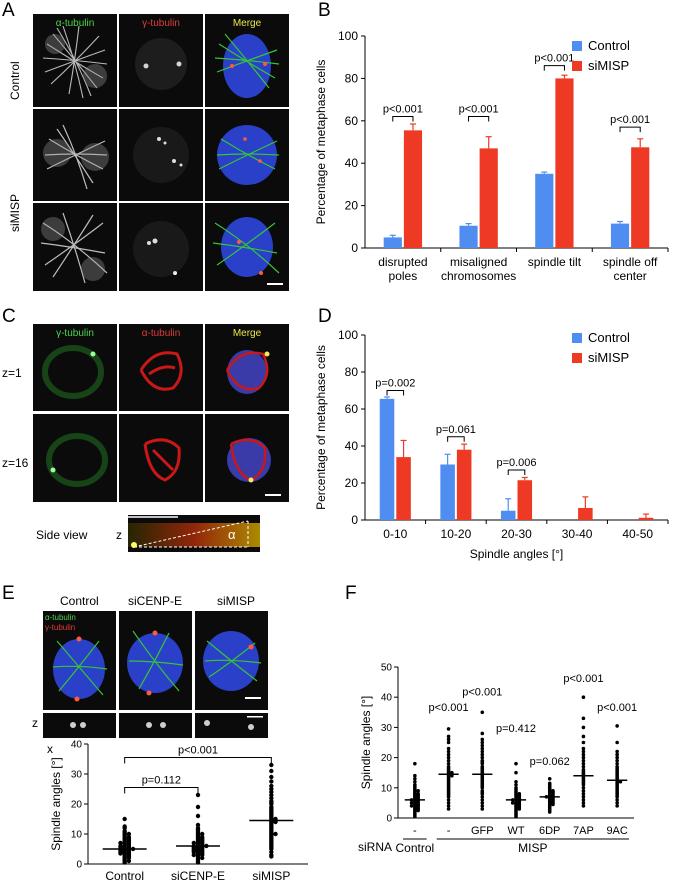 The height and width of the screenshot is (894, 675). I want to click on x-tick-label: 30-40, so click(577, 534).